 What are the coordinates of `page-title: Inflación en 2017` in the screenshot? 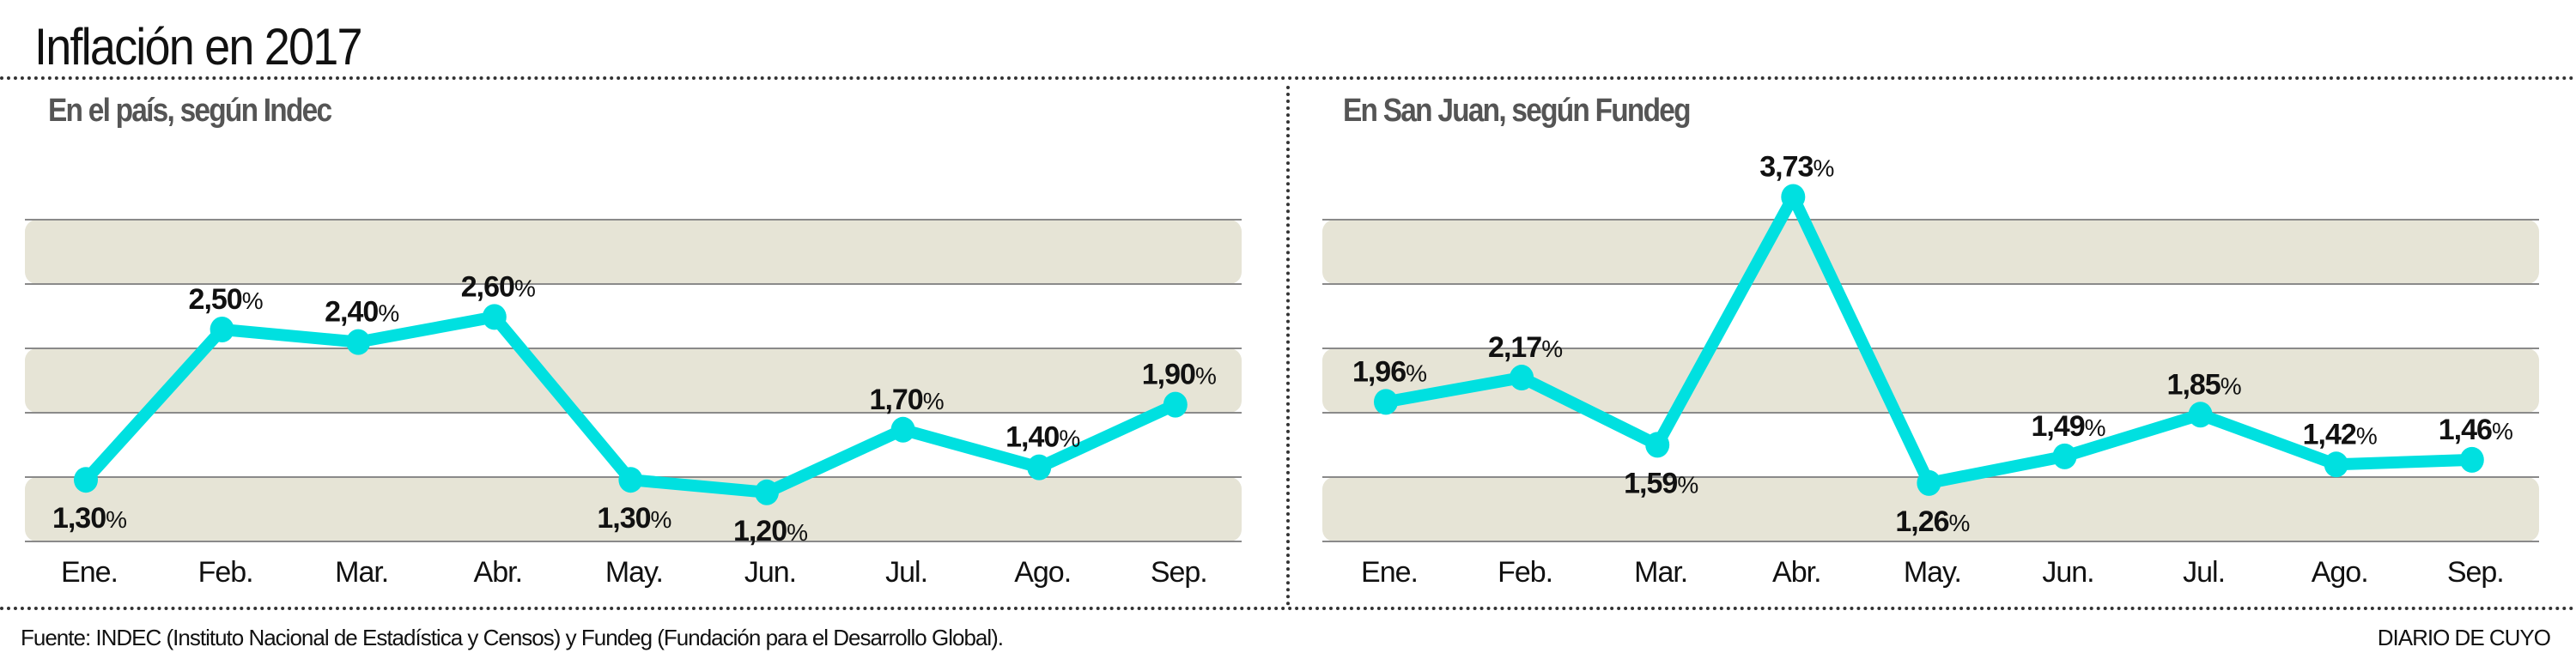 It's located at (198, 47).